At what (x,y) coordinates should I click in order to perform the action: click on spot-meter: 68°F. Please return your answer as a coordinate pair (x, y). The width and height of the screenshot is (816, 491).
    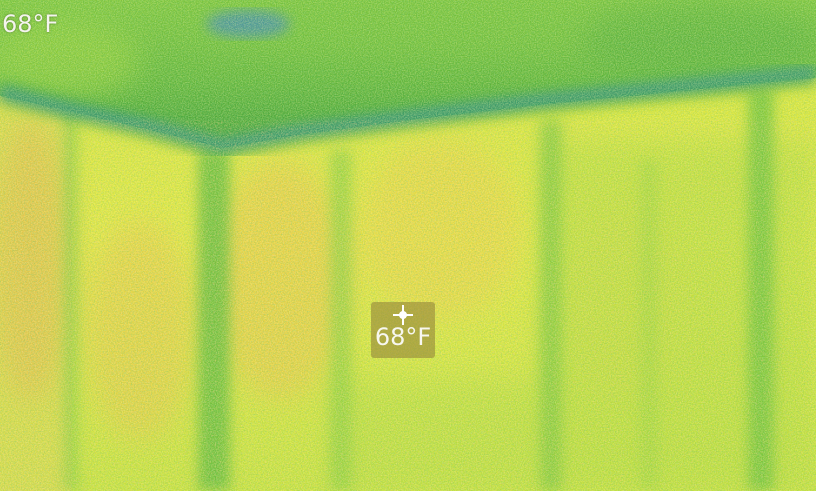
    Looking at the image, I should click on (403, 330).